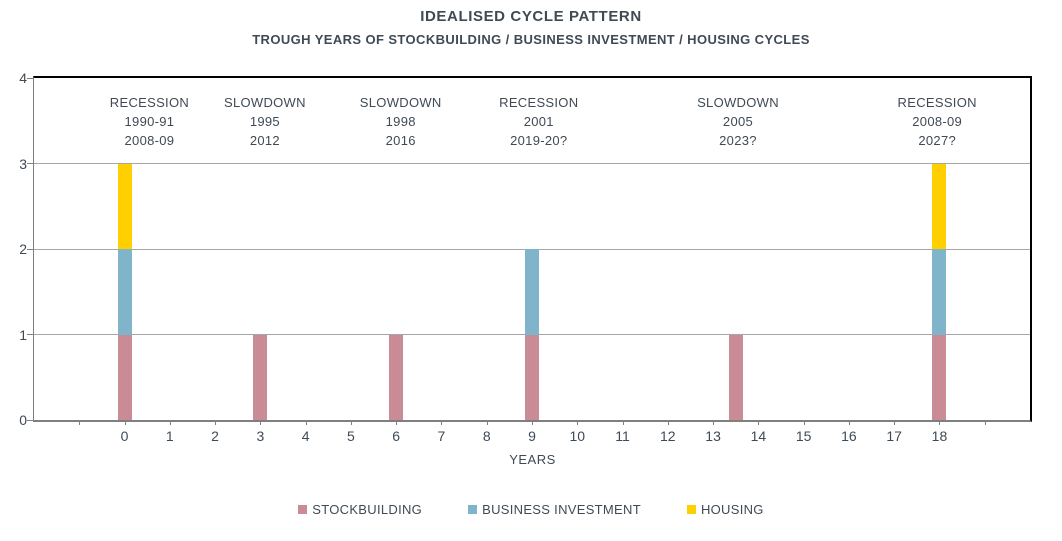 The height and width of the screenshot is (541, 1062). What do you see at coordinates (532, 459) in the screenshot?
I see `x-axis-title: YEARS` at bounding box center [532, 459].